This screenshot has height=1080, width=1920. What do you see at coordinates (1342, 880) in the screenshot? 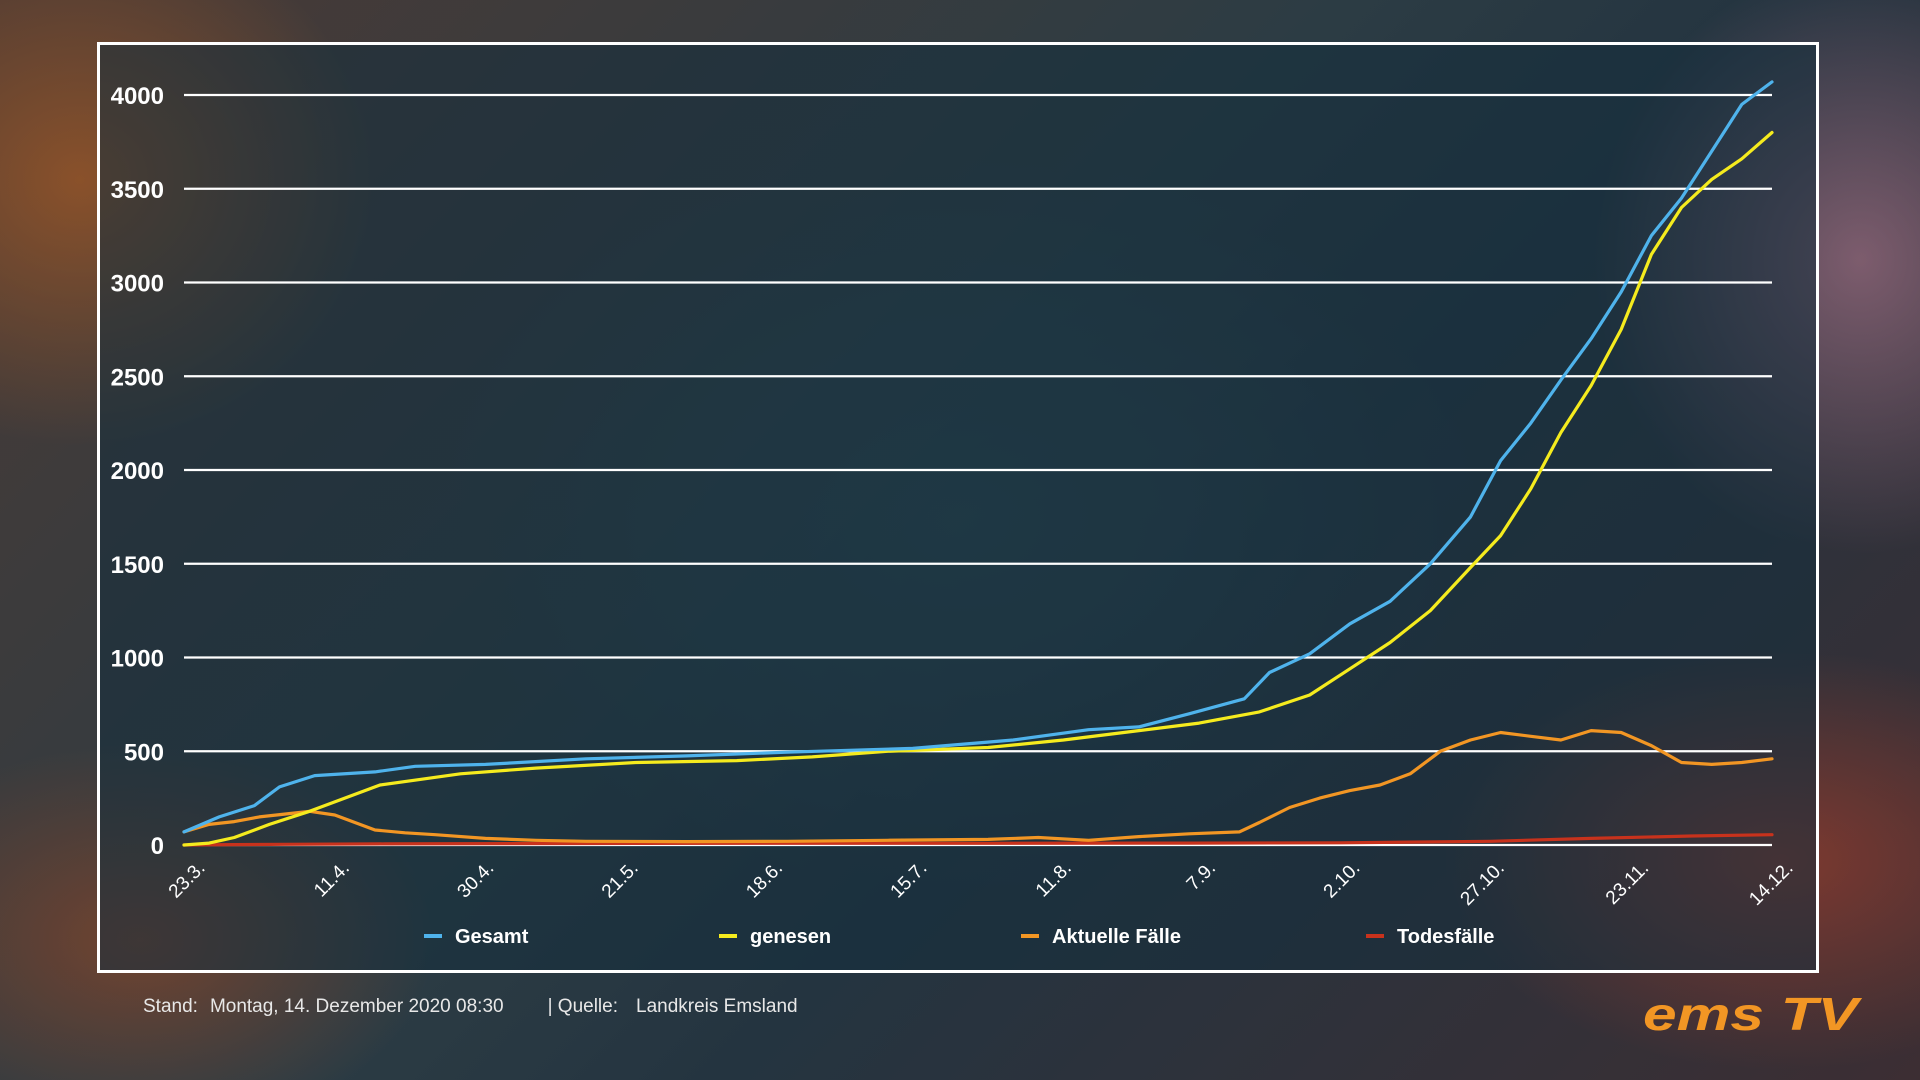
I see `x-tick-label: 2.10.` at bounding box center [1342, 880].